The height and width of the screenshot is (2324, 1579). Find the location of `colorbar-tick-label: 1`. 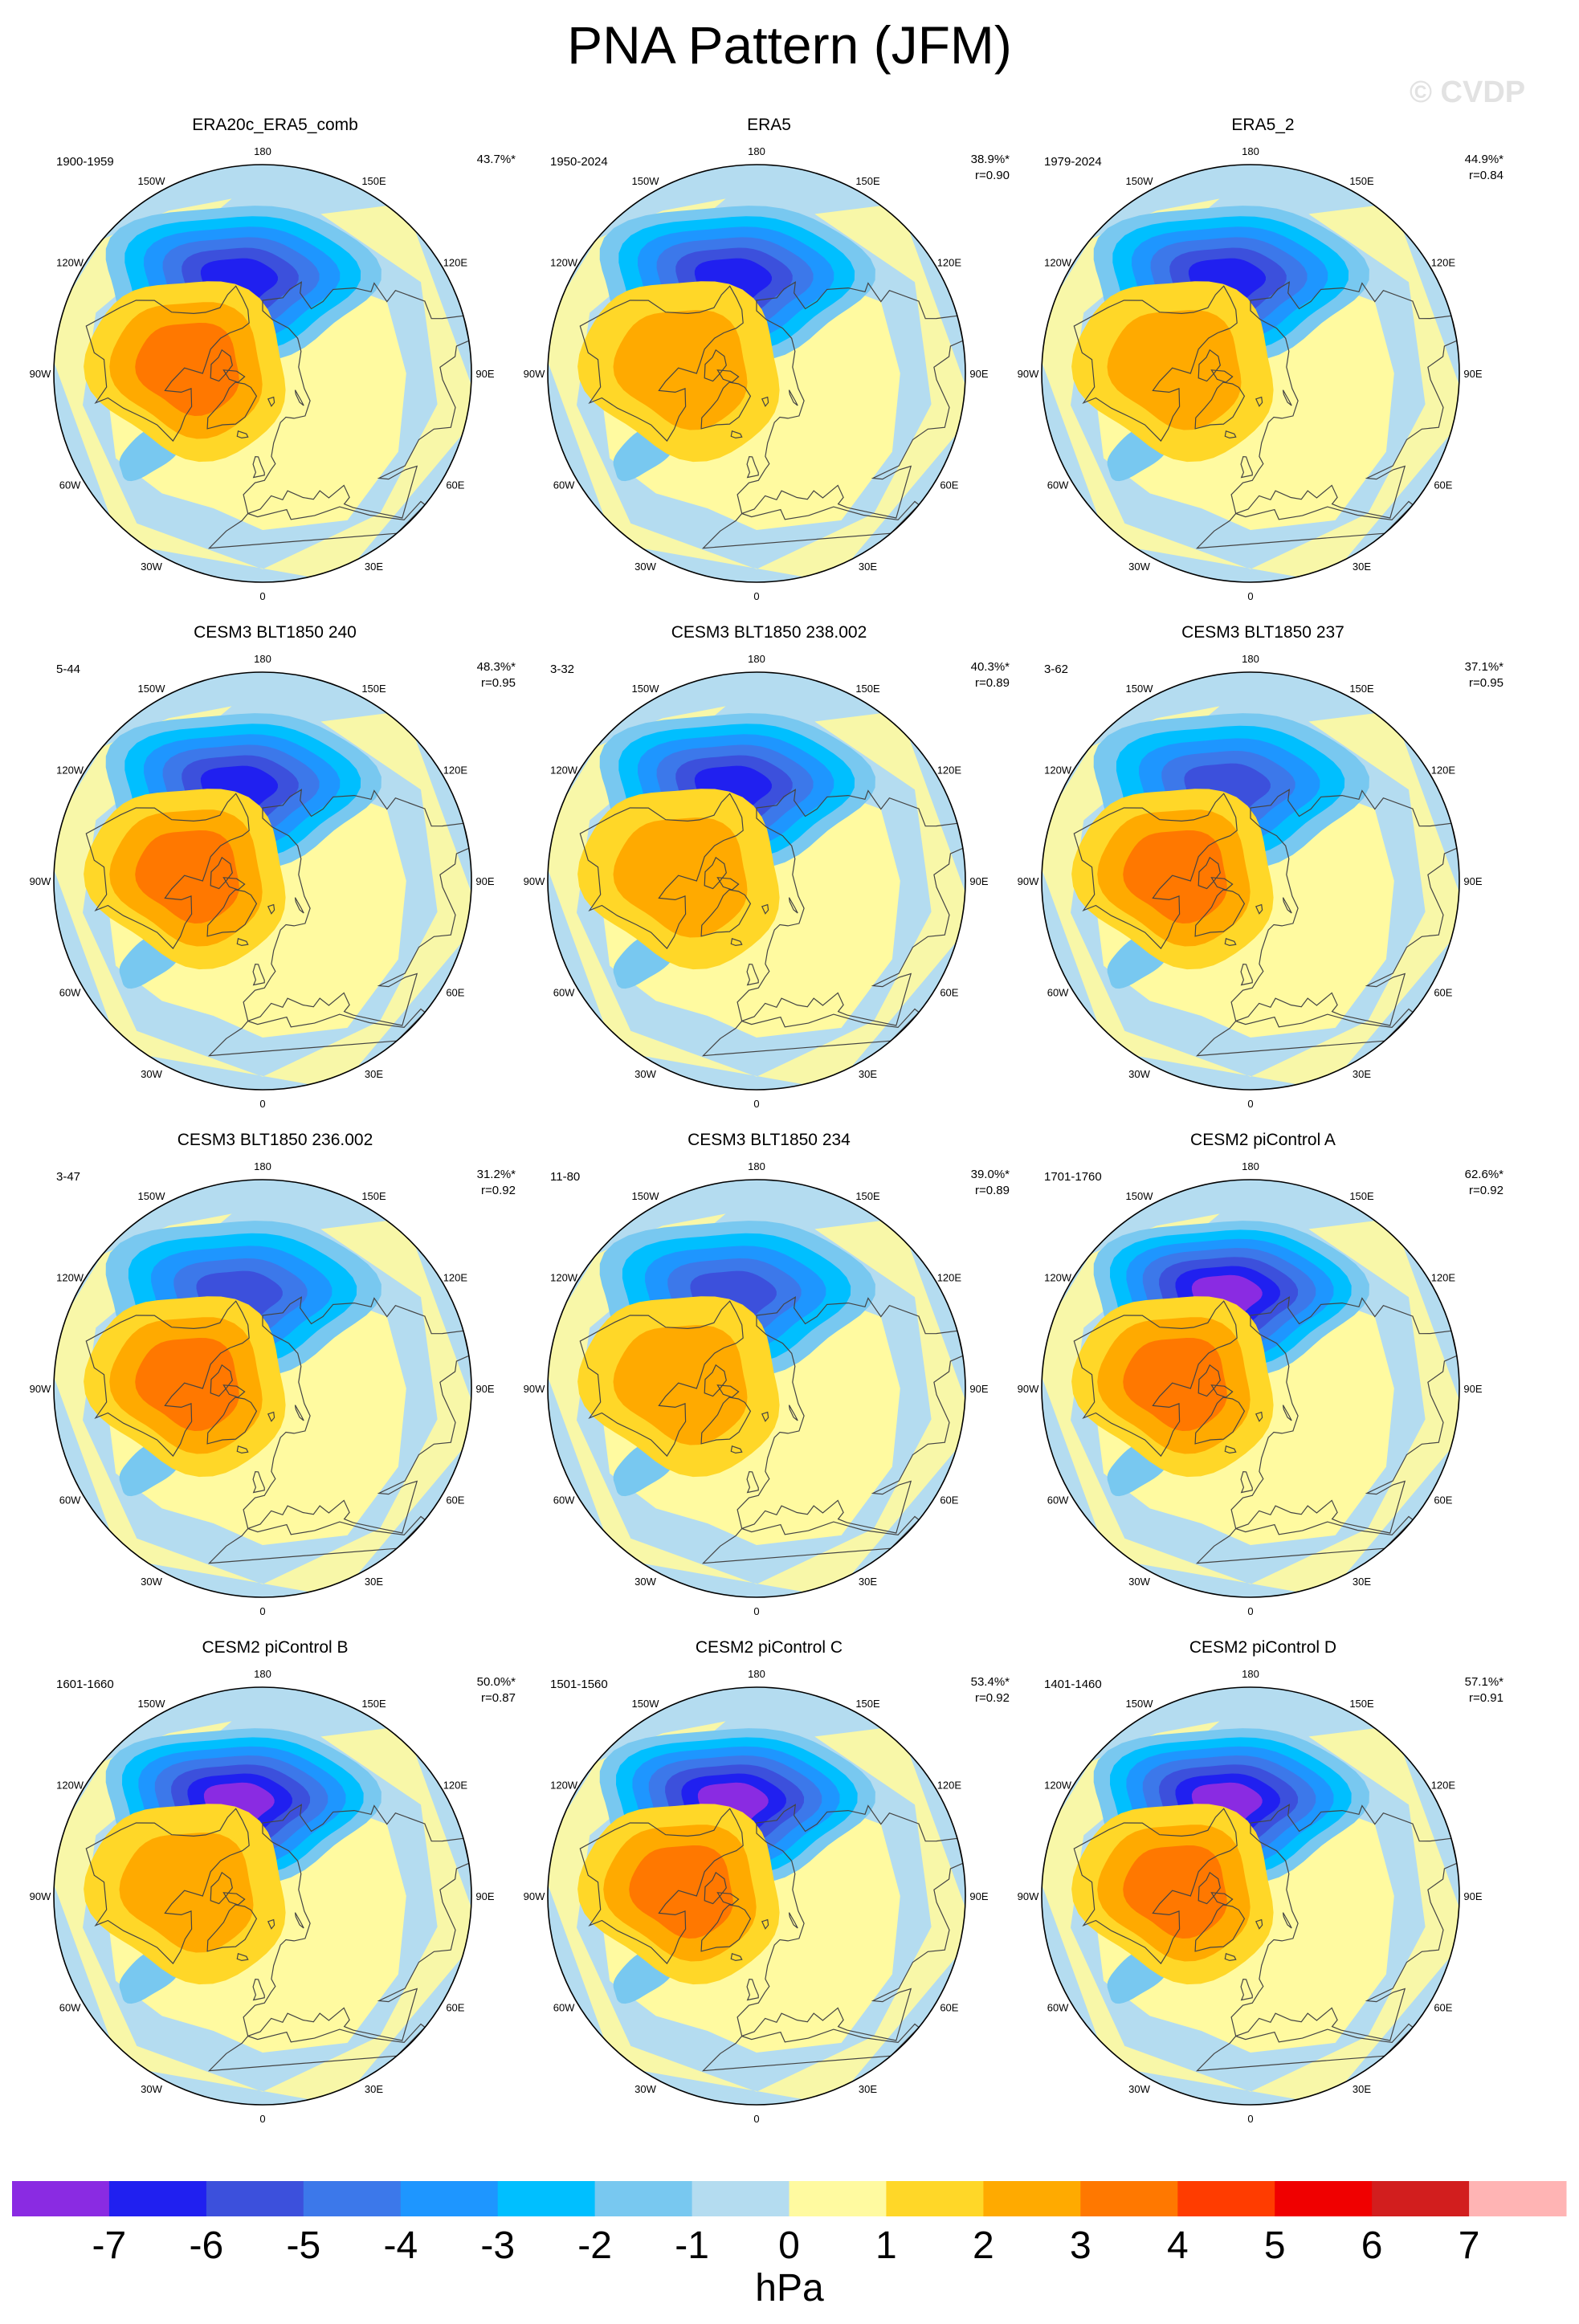

colorbar-tick-label: 1 is located at coordinates (886, 2246).